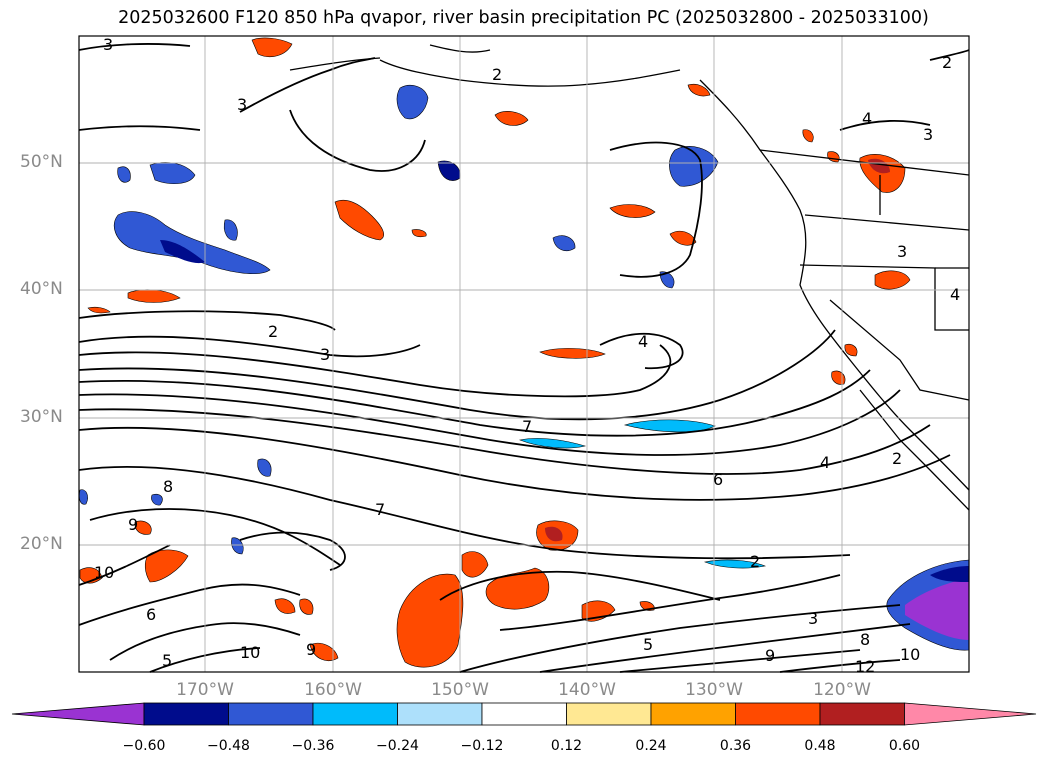  What do you see at coordinates (144, 746) in the screenshot?
I see `colorbar-tick: −0.60` at bounding box center [144, 746].